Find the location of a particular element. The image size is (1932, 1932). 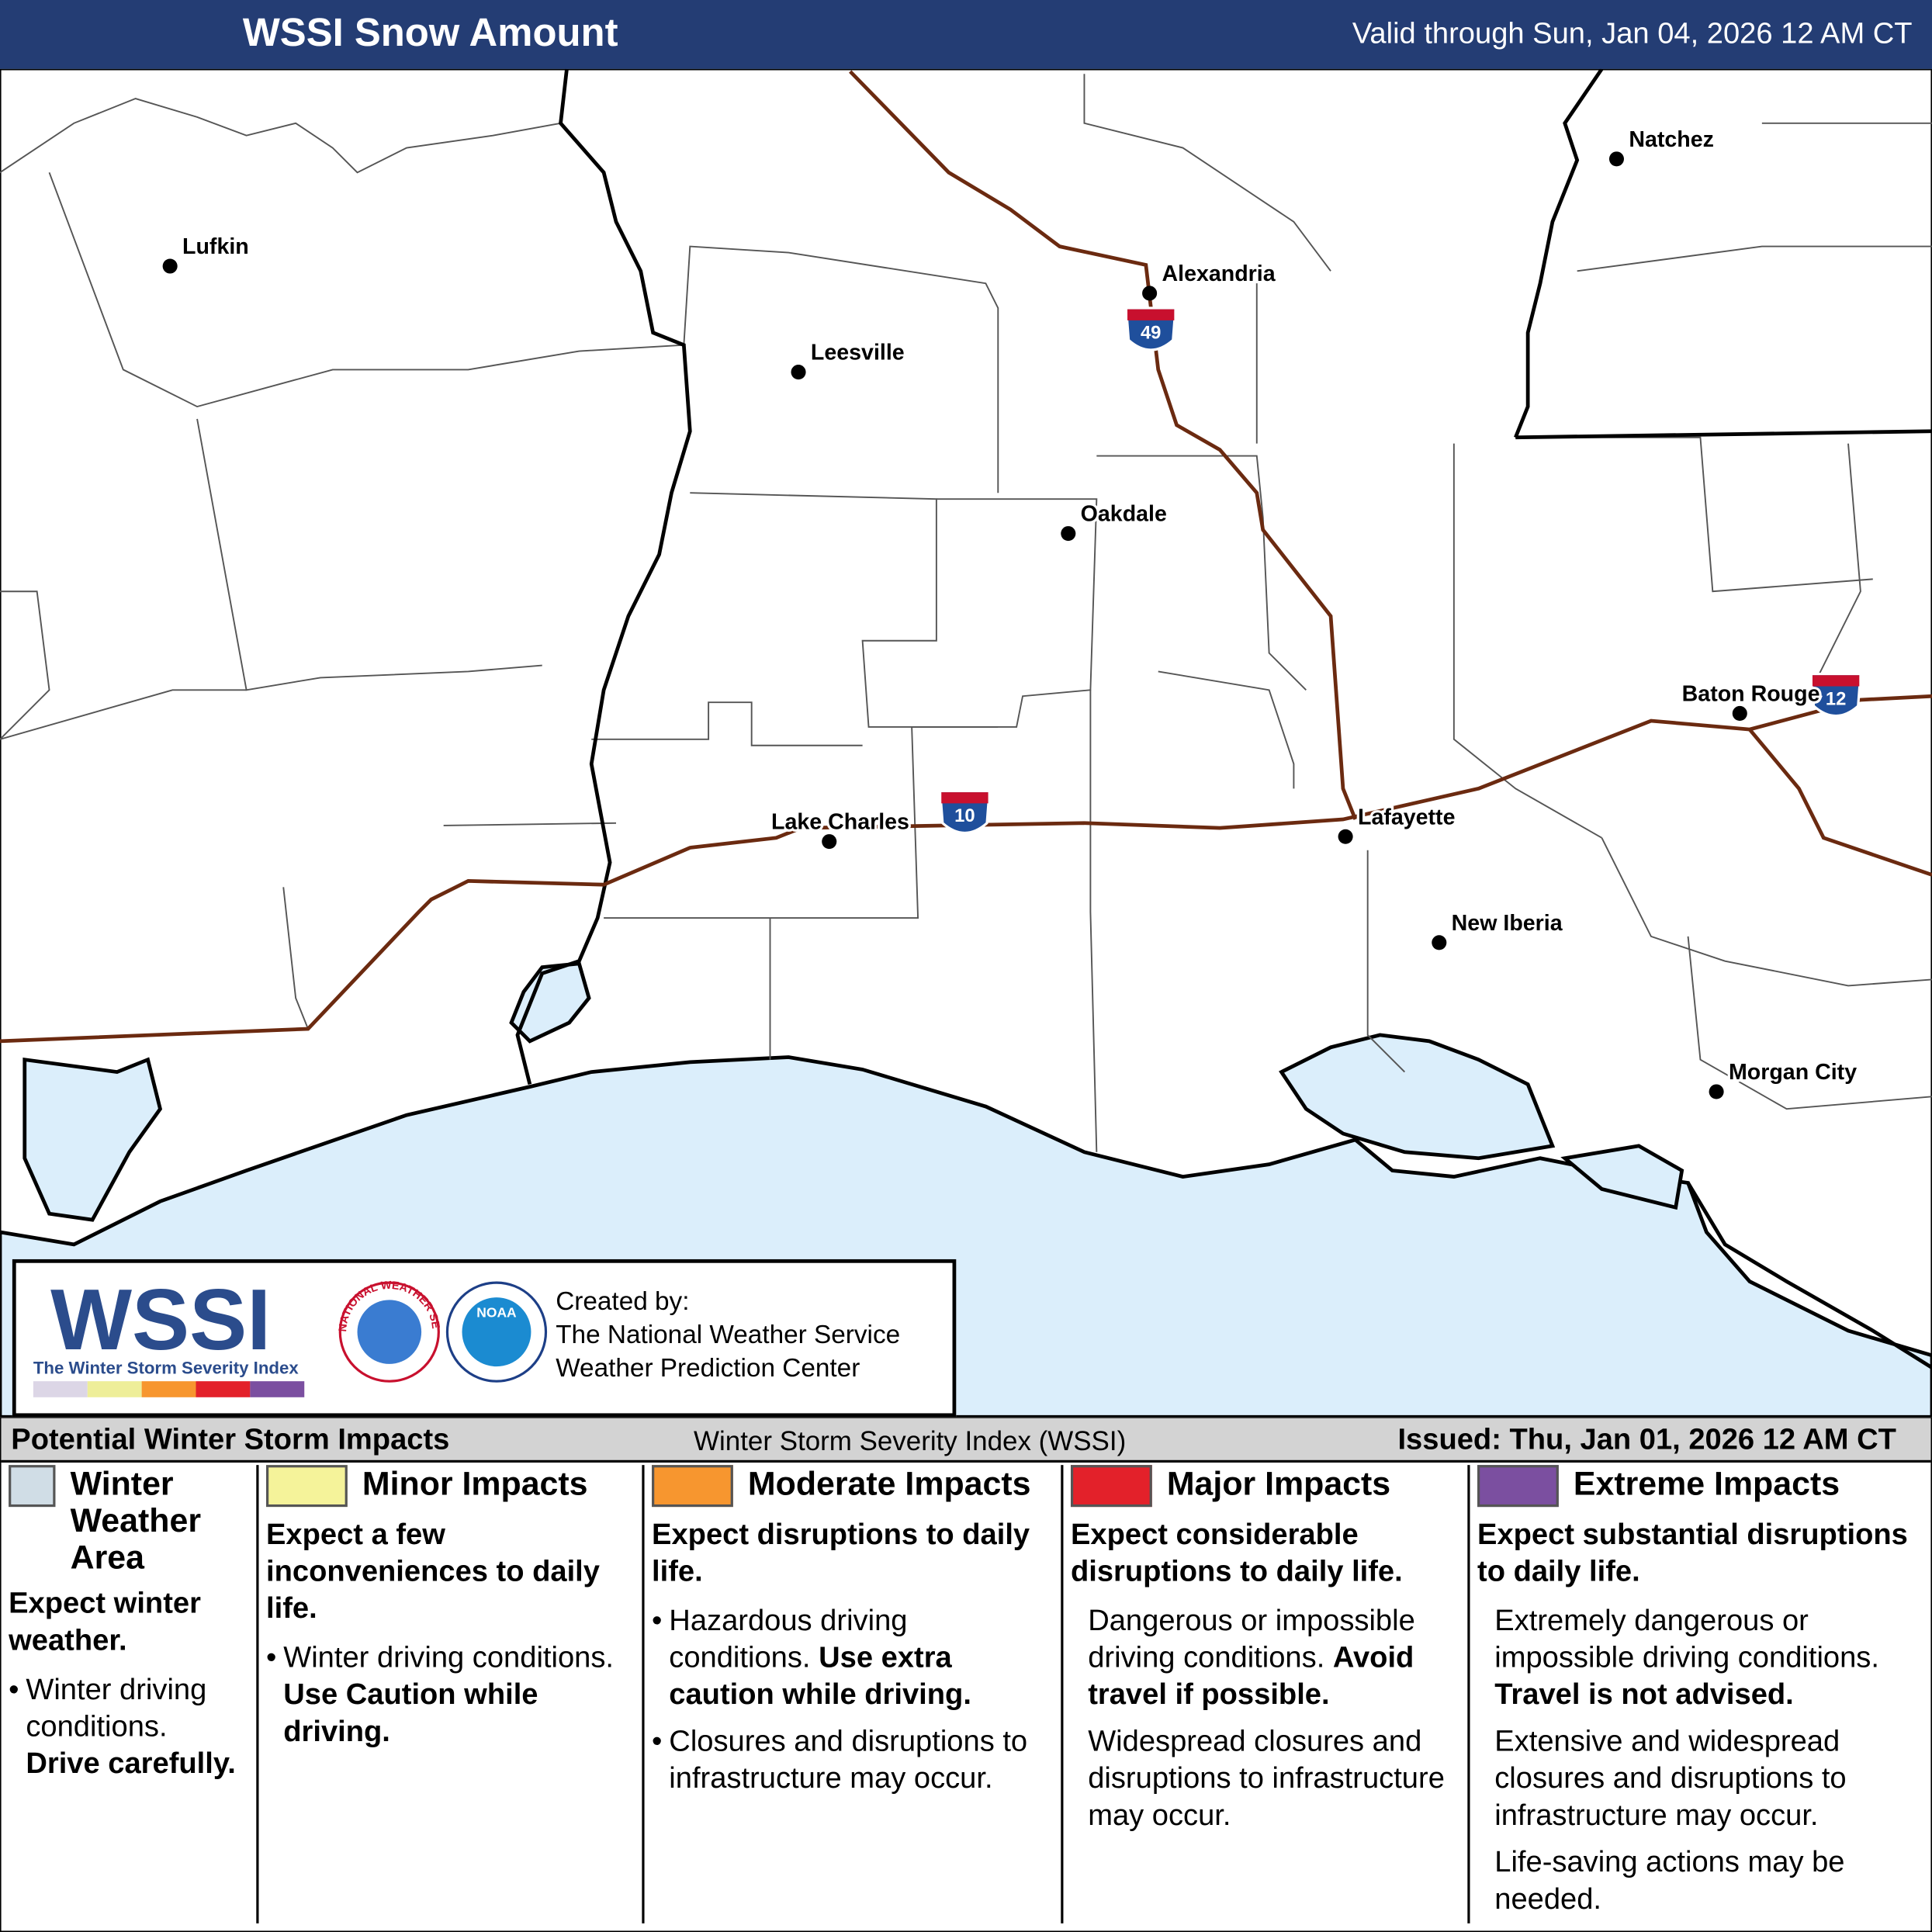

legend-name: Winter Weather Area is located at coordinates (136, 1521).